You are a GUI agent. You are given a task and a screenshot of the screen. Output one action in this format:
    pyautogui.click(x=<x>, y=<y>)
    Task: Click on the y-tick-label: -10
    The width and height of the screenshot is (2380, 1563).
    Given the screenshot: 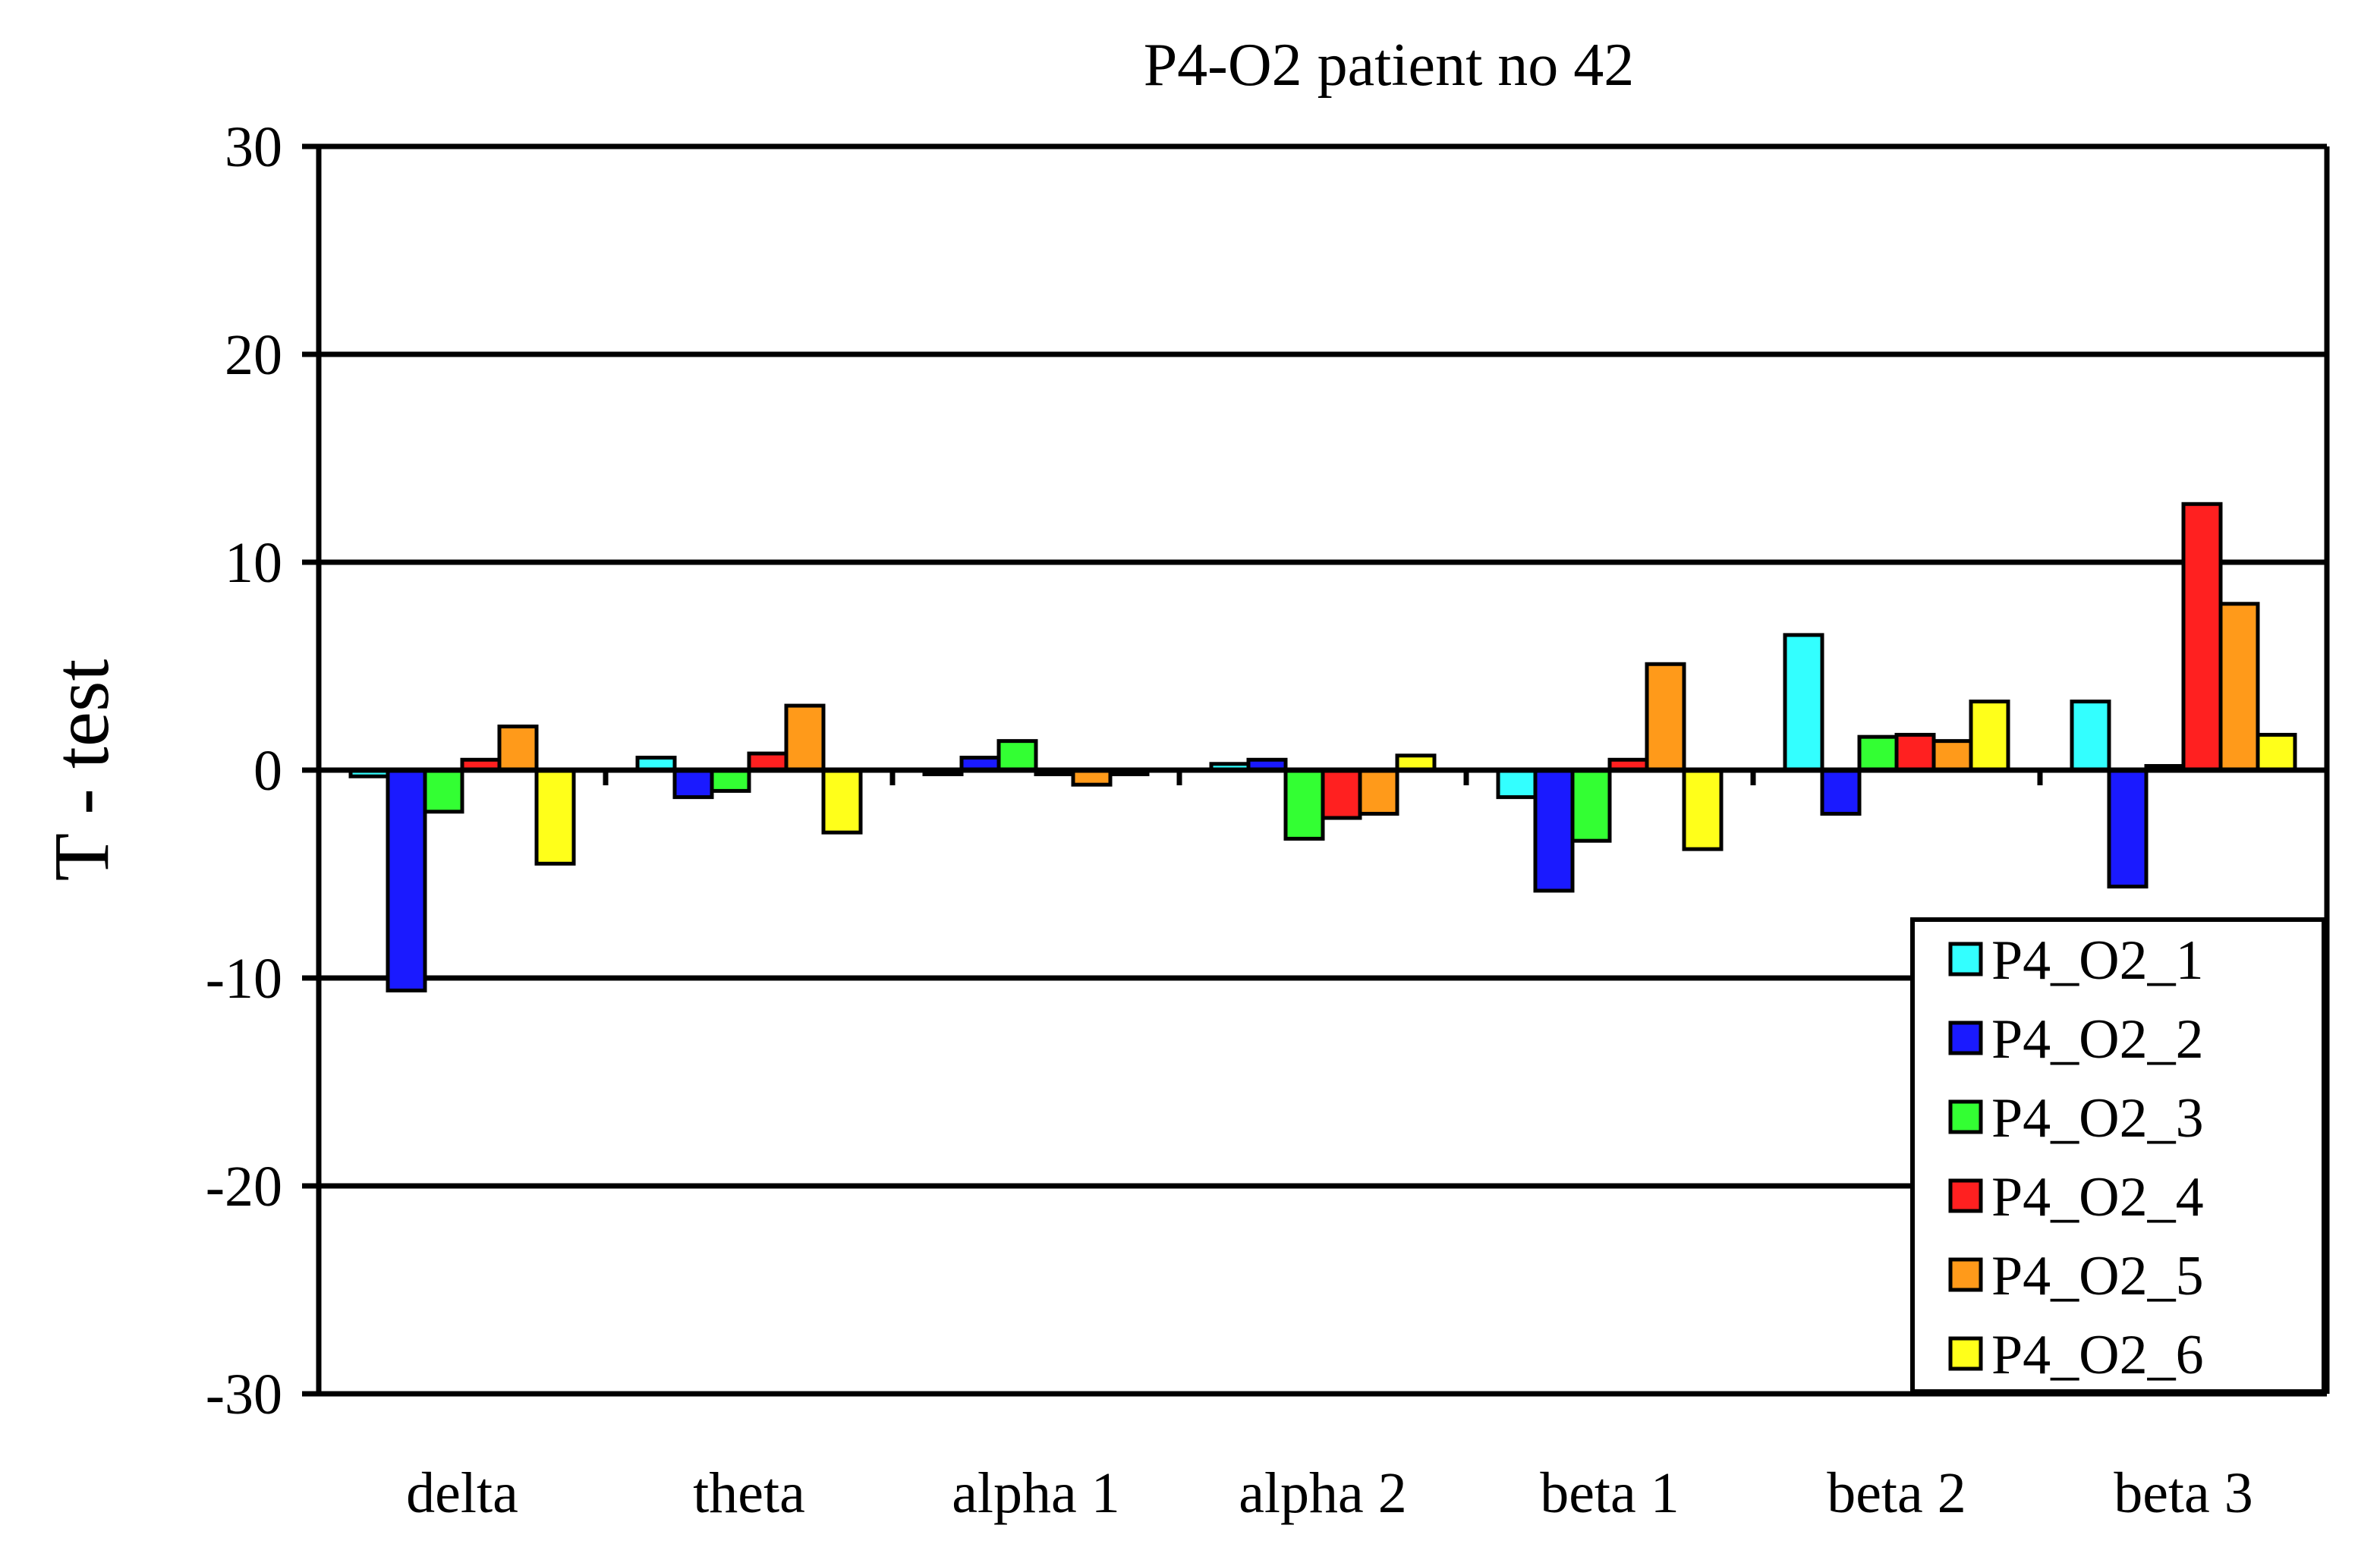 What is the action you would take?
    pyautogui.click(x=244, y=979)
    